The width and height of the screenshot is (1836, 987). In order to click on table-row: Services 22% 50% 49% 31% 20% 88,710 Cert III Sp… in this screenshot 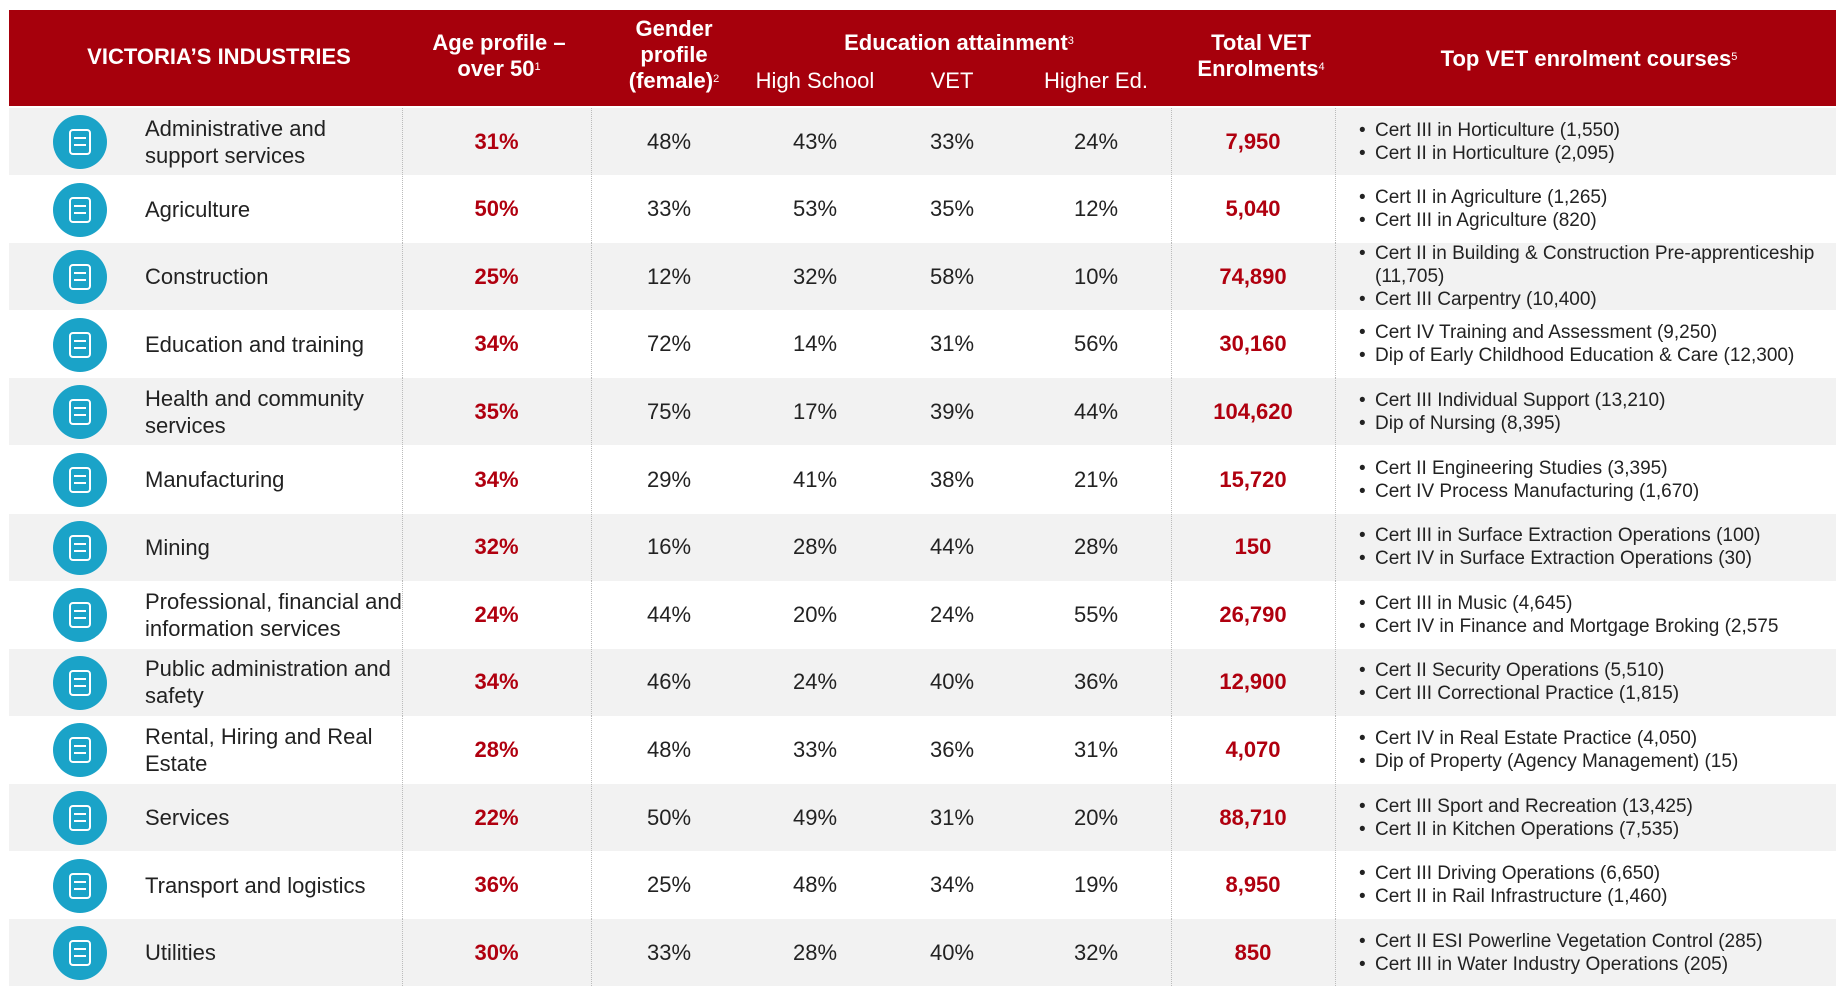, I will do `click(922, 817)`.